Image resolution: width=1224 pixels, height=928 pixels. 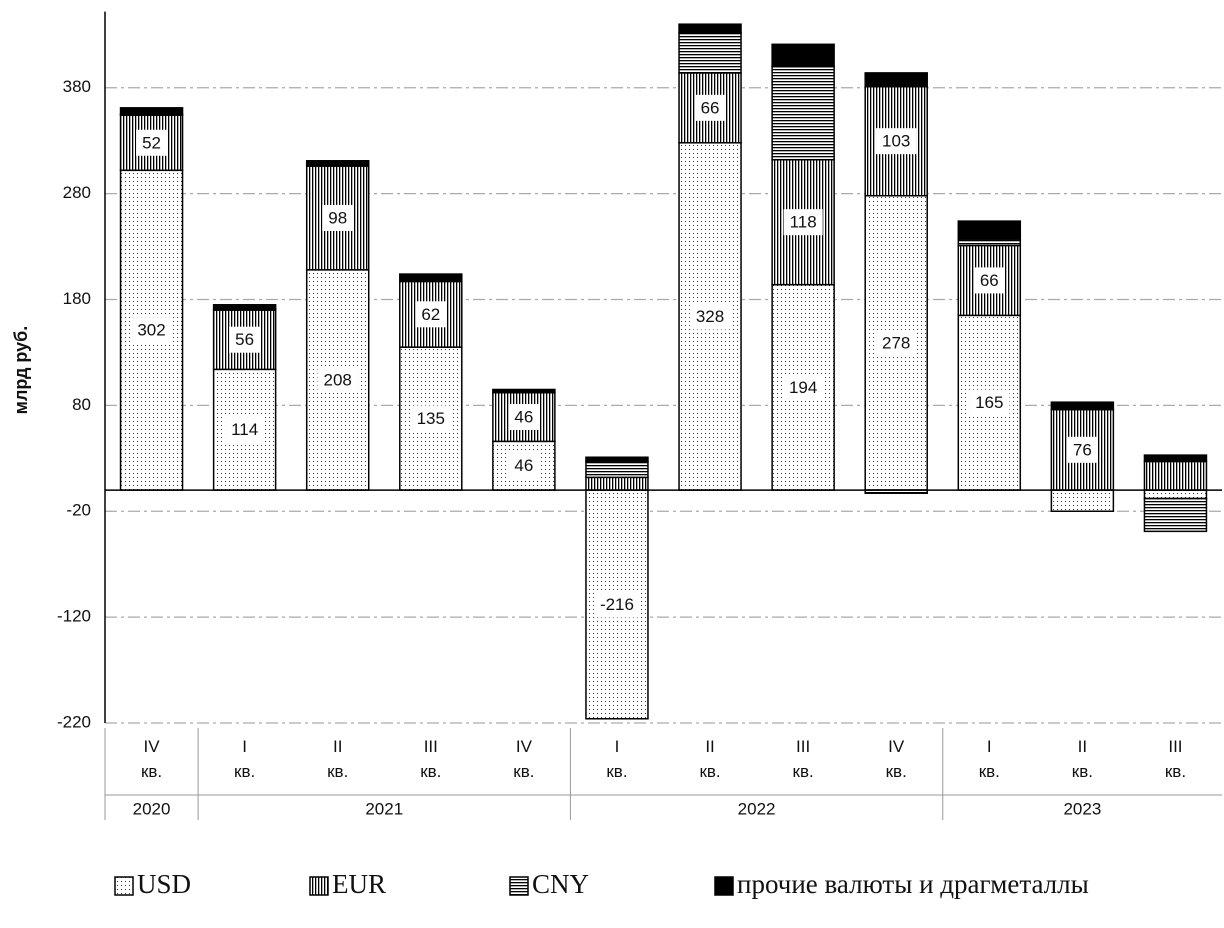 What do you see at coordinates (359, 884) in the screenshot?
I see `legend-label: EUR` at bounding box center [359, 884].